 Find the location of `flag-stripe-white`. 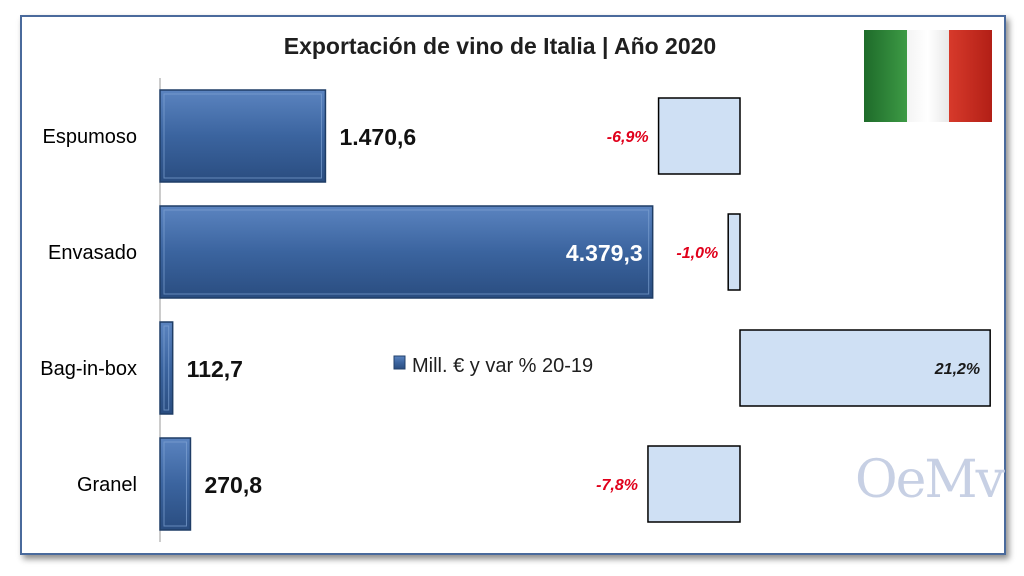

flag-stripe-white is located at coordinates (928, 76).